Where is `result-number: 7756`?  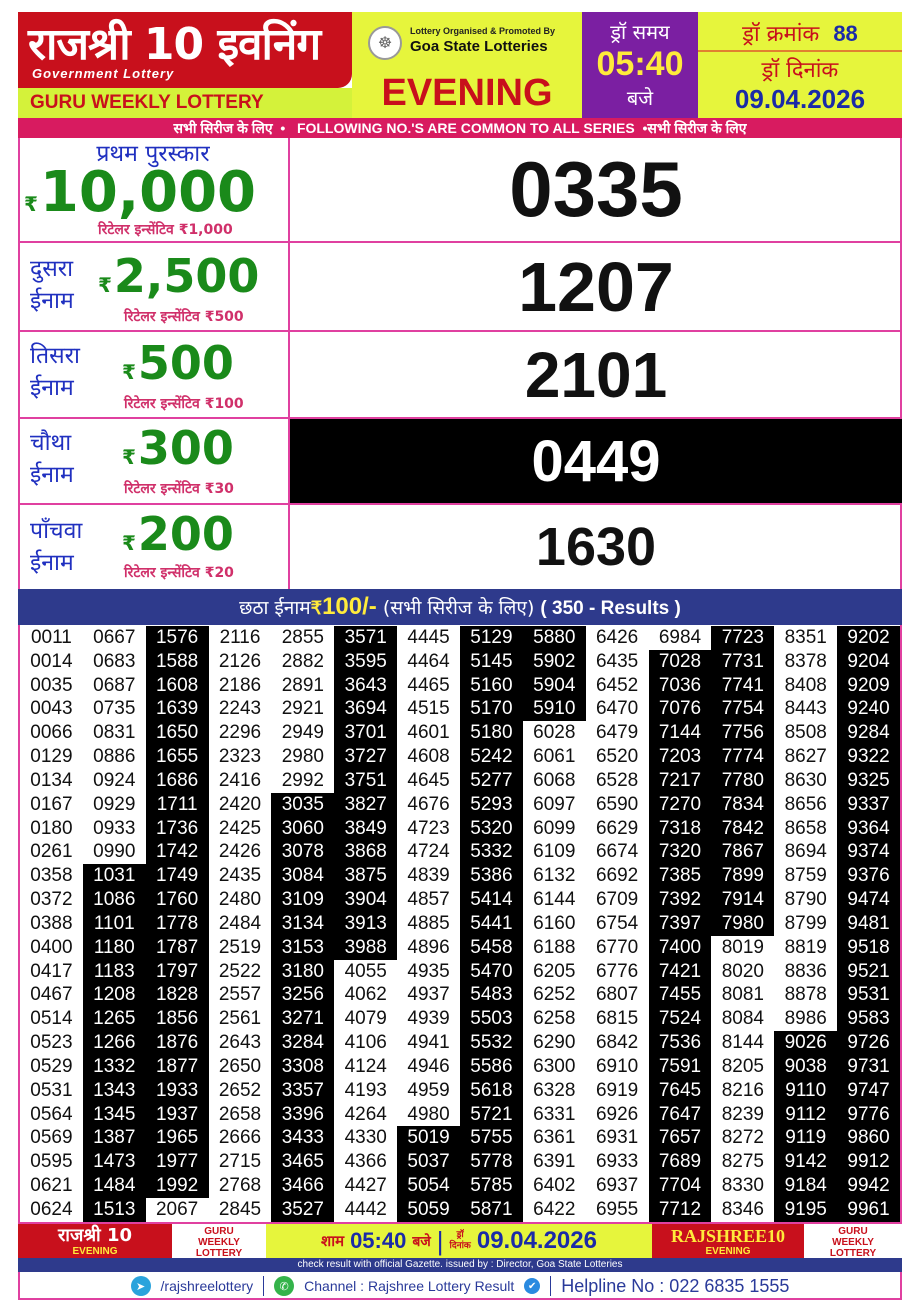 result-number: 7756 is located at coordinates (743, 733).